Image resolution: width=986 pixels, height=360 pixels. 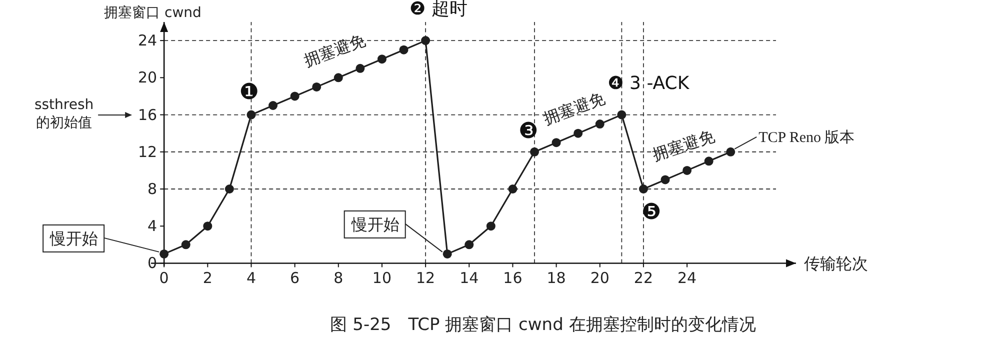 I want to click on y-tick-label: 4, so click(x=153, y=226).